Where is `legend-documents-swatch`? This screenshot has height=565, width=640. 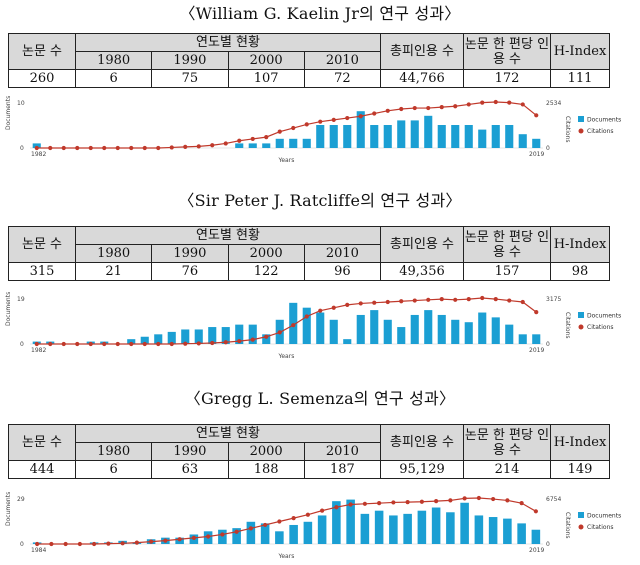 legend-documents-swatch is located at coordinates (581, 515).